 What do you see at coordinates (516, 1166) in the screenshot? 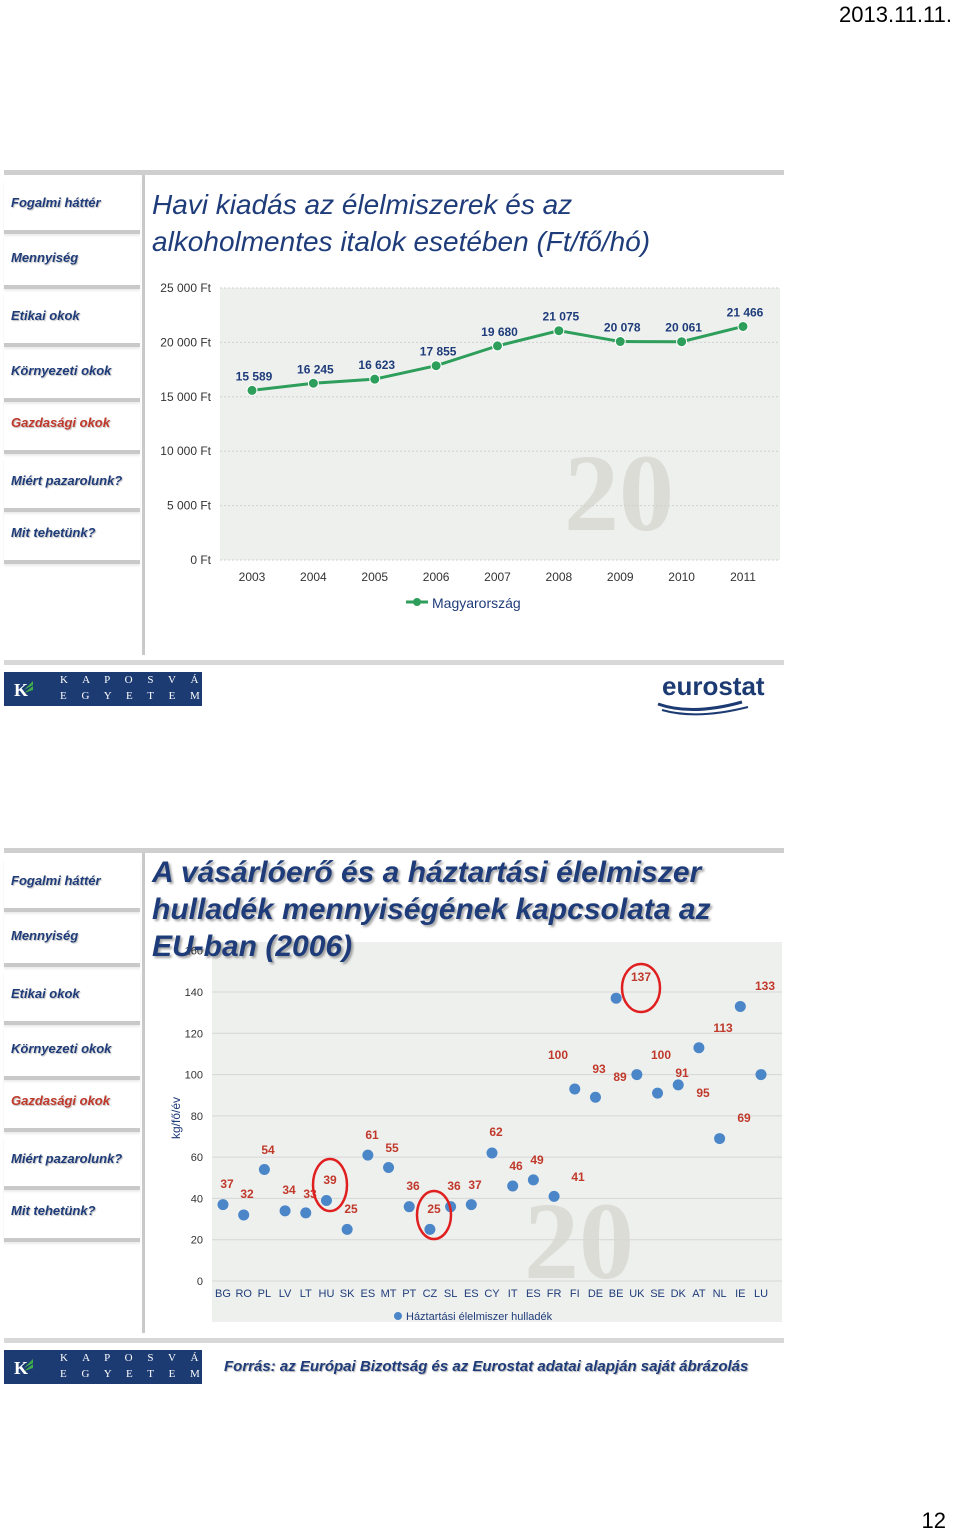
I see `data-label: 46` at bounding box center [516, 1166].